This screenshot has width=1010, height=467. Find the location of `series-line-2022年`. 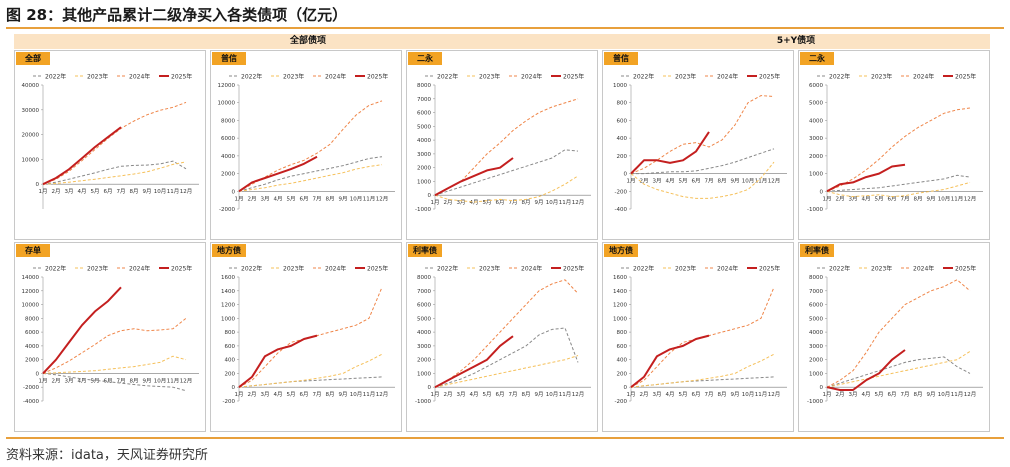

series-line-2022年 is located at coordinates (898, 183).